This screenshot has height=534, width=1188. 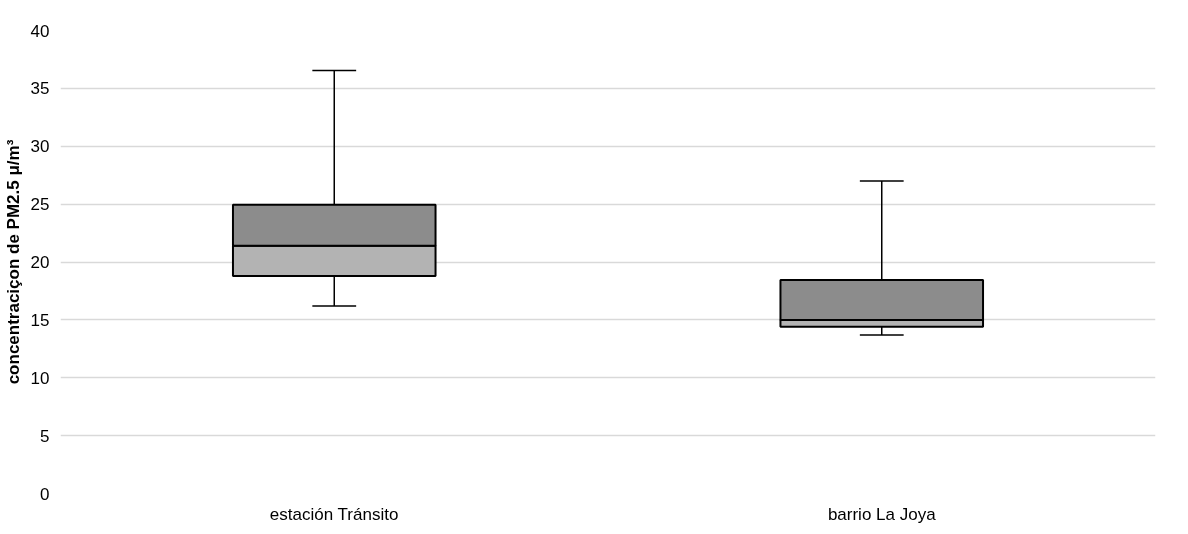 What do you see at coordinates (40, 262) in the screenshot?
I see `y-tick-label: 20` at bounding box center [40, 262].